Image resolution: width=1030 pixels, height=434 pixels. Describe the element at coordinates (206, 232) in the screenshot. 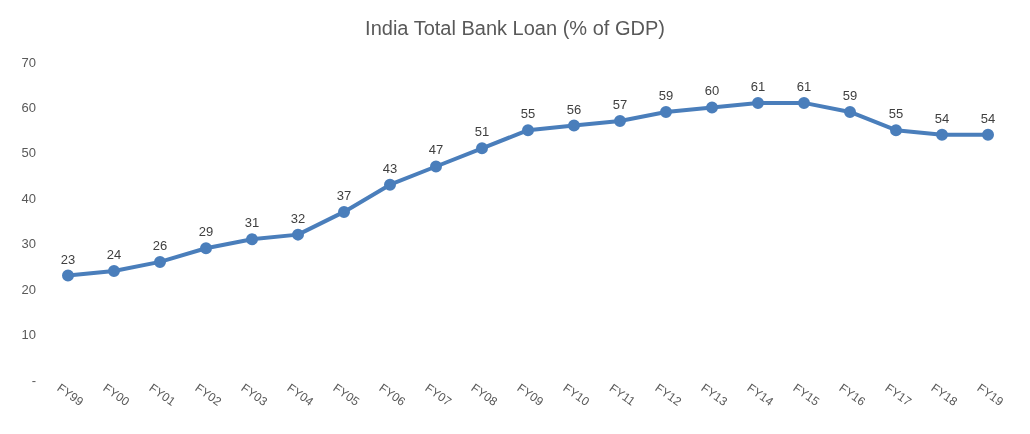

I see `data-label: 29` at that location.